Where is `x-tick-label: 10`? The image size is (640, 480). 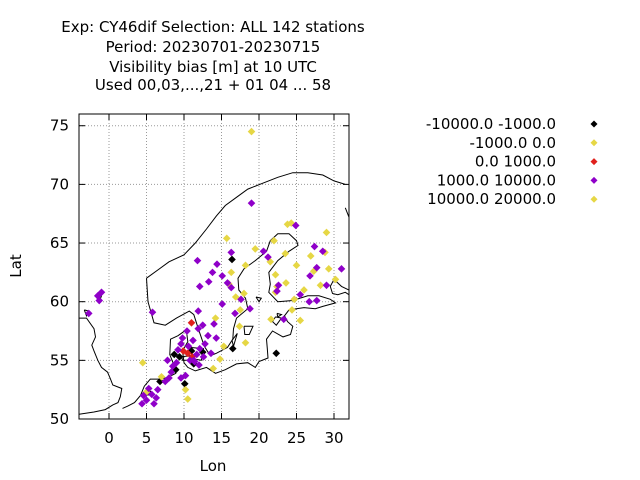
x-tick-label: 10 is located at coordinates (183, 438).